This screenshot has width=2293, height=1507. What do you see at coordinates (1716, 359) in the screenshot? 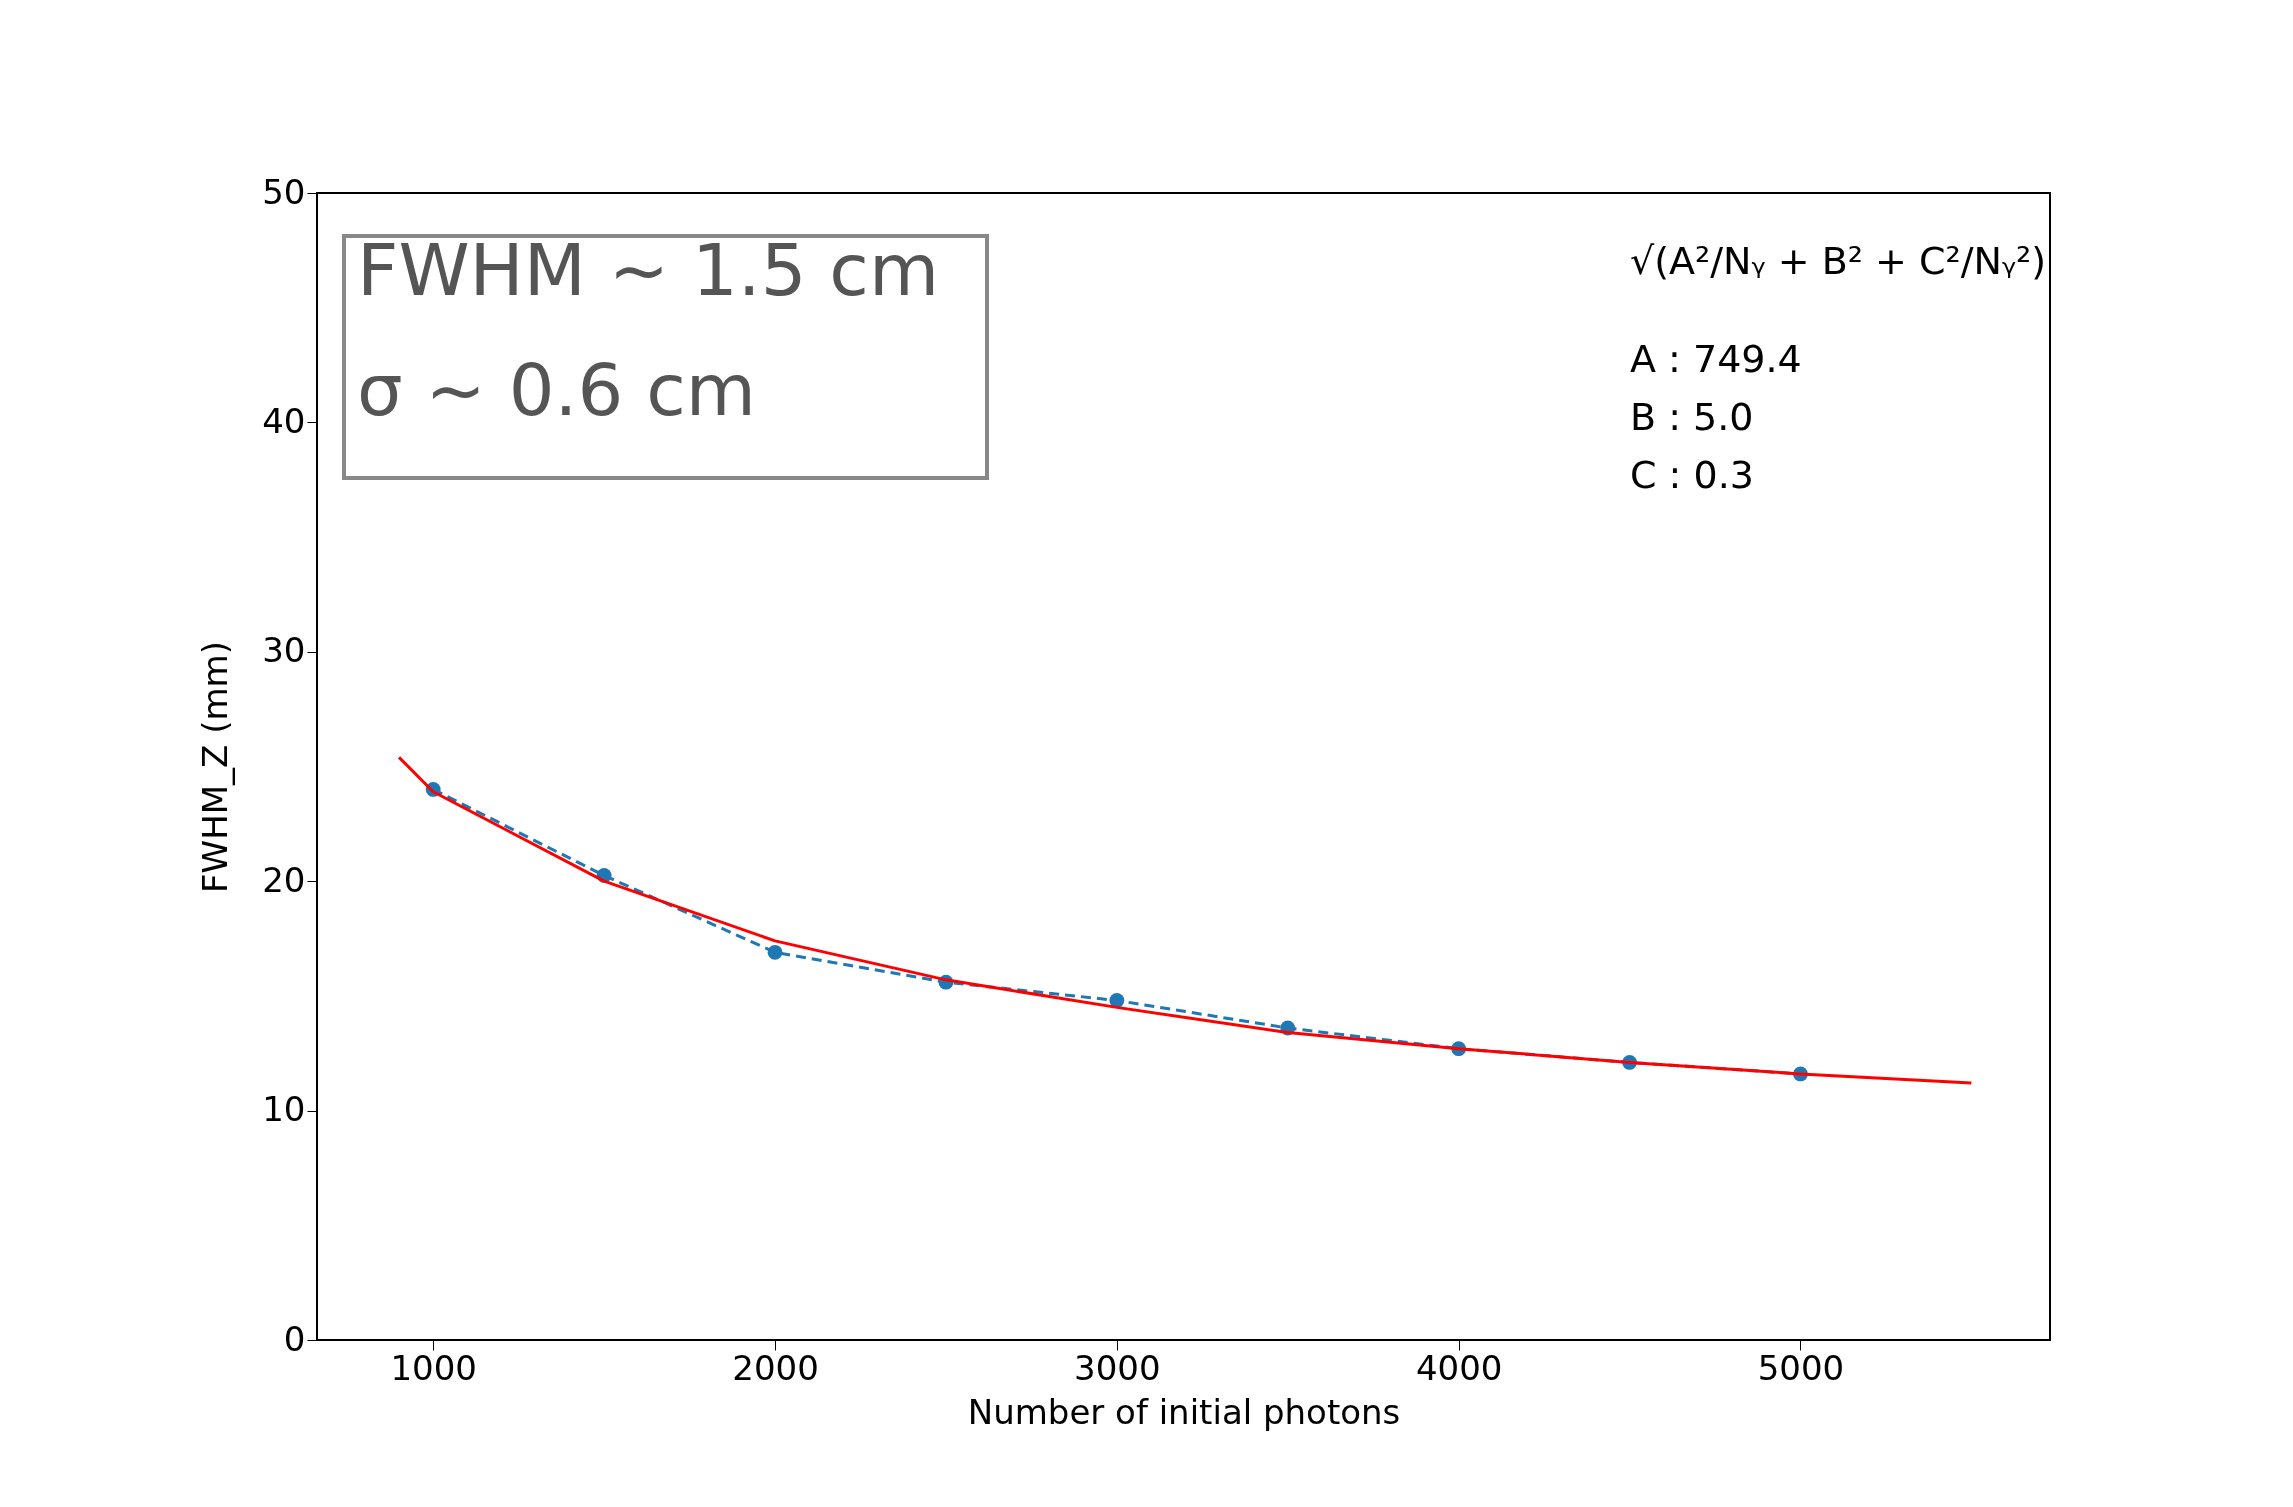
I see `annotation: A : 749.4` at bounding box center [1716, 359].